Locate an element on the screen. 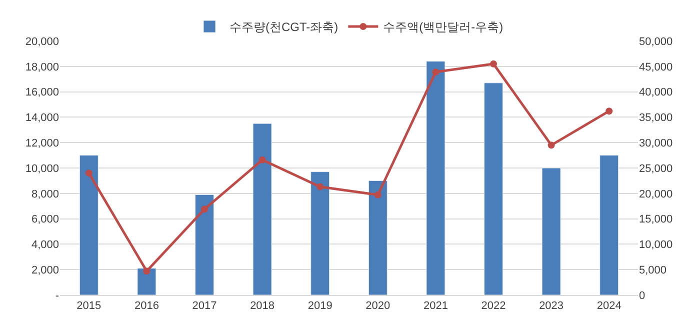 The height and width of the screenshot is (325, 698). x-tick-label: 2022 is located at coordinates (493, 306).